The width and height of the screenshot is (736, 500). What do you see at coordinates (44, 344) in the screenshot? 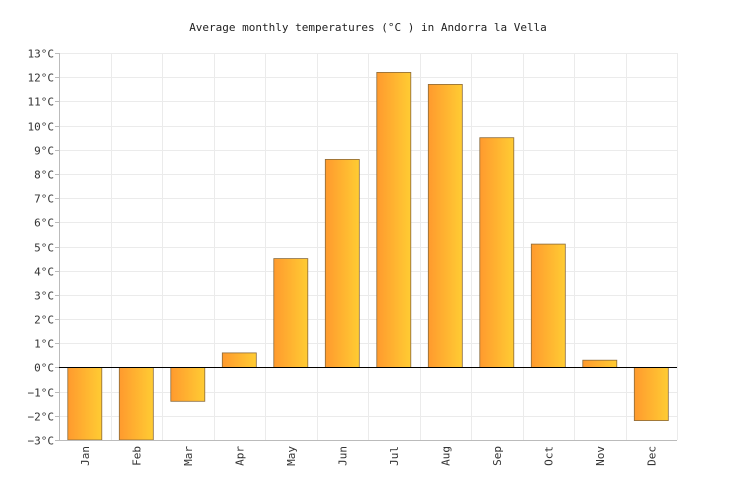
I see `y-tick-label: 1°C` at bounding box center [44, 344].